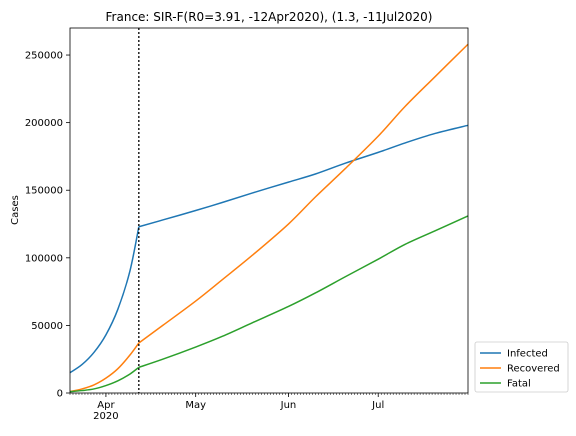 Image resolution: width=576 pixels, height=436 pixels. I want to click on x-axis: Apr2020 May Jun Jul, so click(269, 407).